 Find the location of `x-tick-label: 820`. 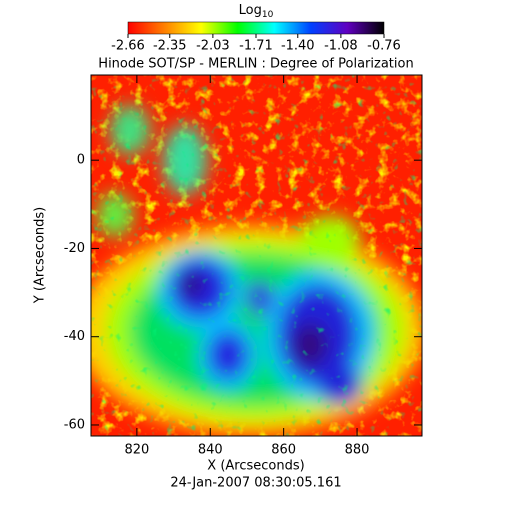

x-tick-label: 820 is located at coordinates (136, 450).